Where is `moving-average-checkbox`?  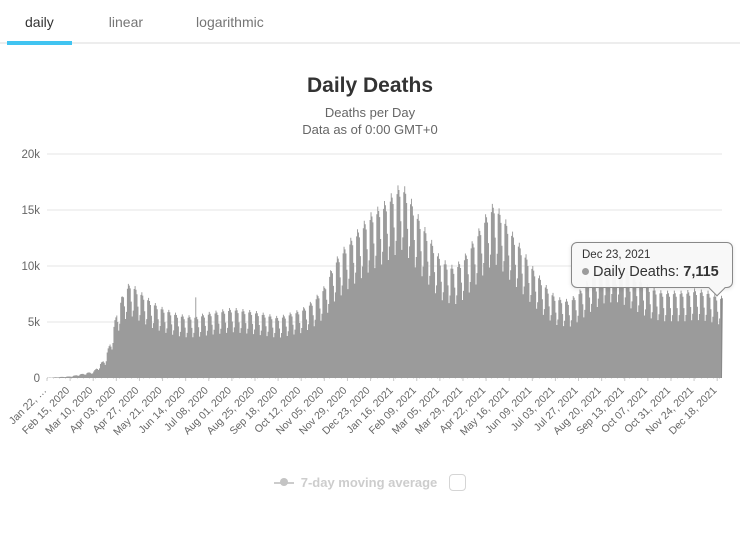 moving-average-checkbox is located at coordinates (458, 482).